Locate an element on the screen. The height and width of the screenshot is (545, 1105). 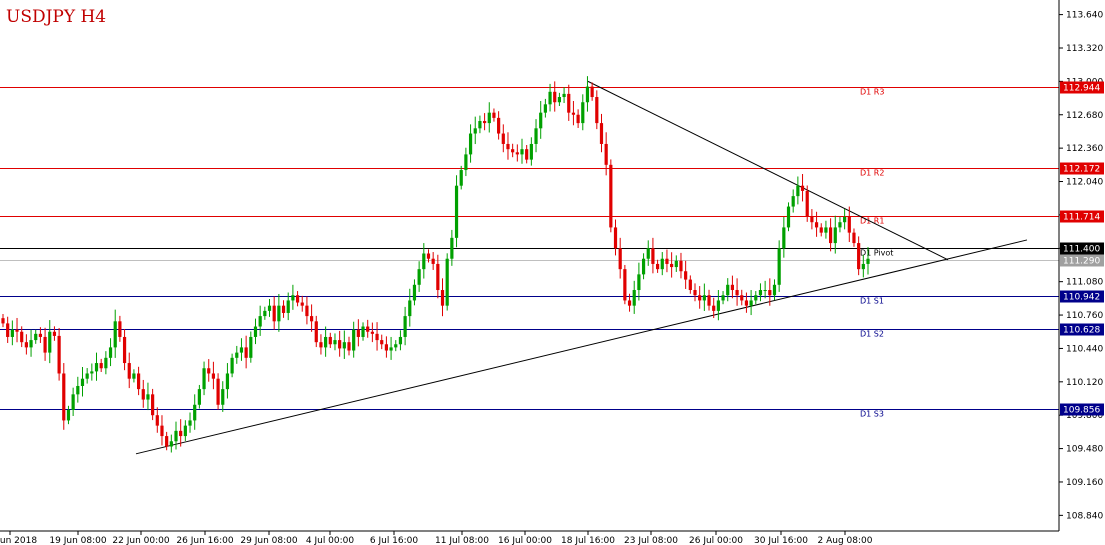
time-tick-label: 16 Jul 00:00 is located at coordinates (525, 540).